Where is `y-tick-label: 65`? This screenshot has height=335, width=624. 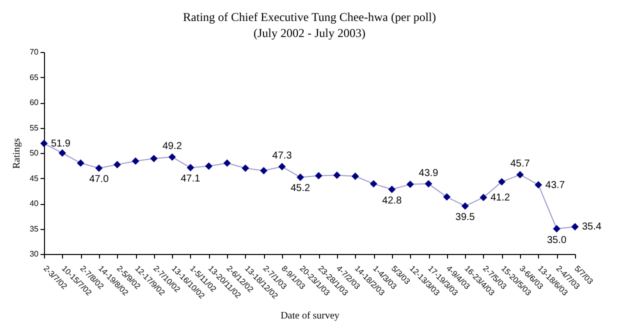 y-tick-label: 65 is located at coordinates (35, 77).